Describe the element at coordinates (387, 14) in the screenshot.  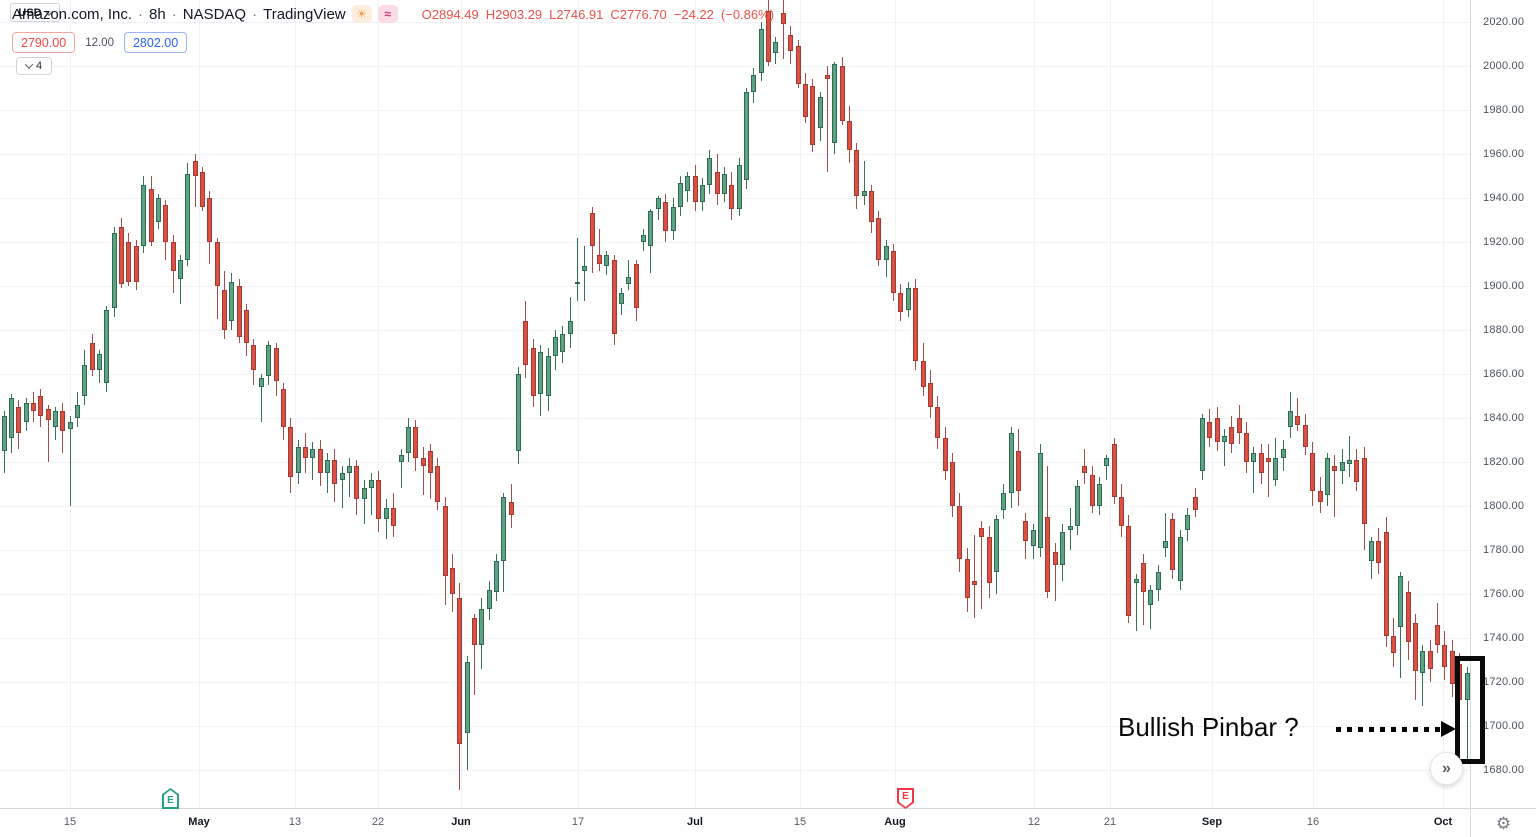
I see `approx-wave-icon: ≈` at that location.